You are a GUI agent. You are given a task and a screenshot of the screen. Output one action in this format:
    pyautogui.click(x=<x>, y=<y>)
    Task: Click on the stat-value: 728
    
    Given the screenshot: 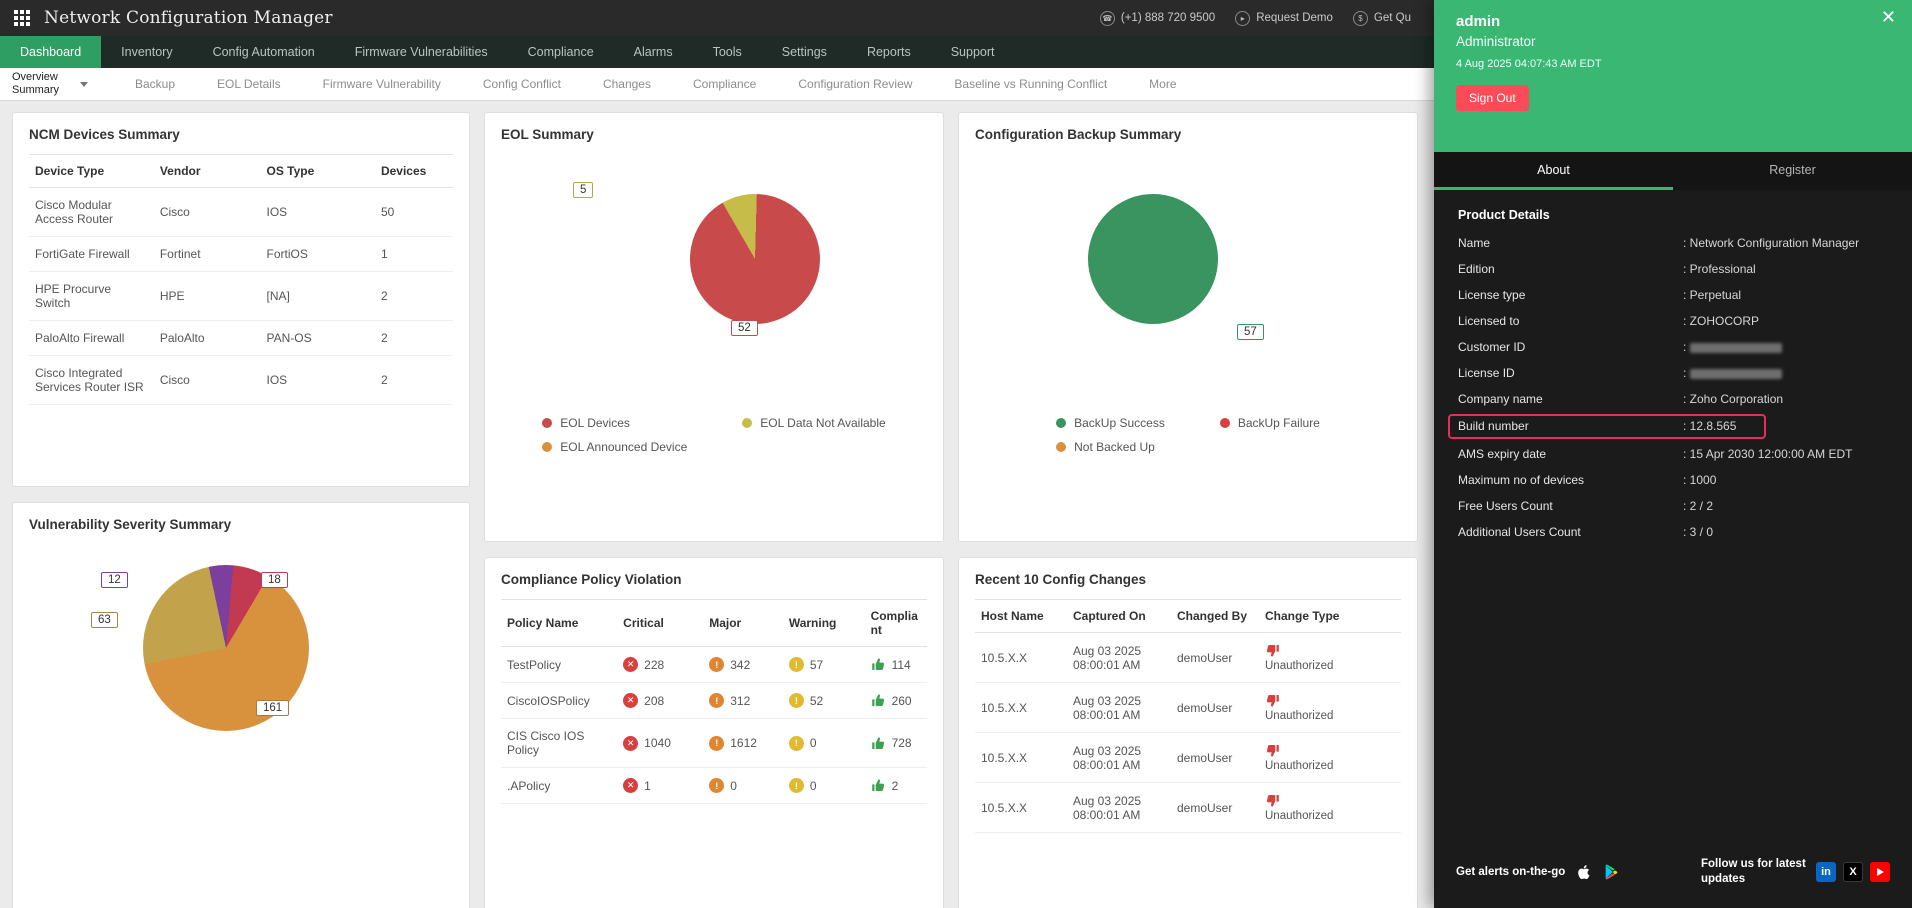 What is the action you would take?
    pyautogui.click(x=901, y=743)
    